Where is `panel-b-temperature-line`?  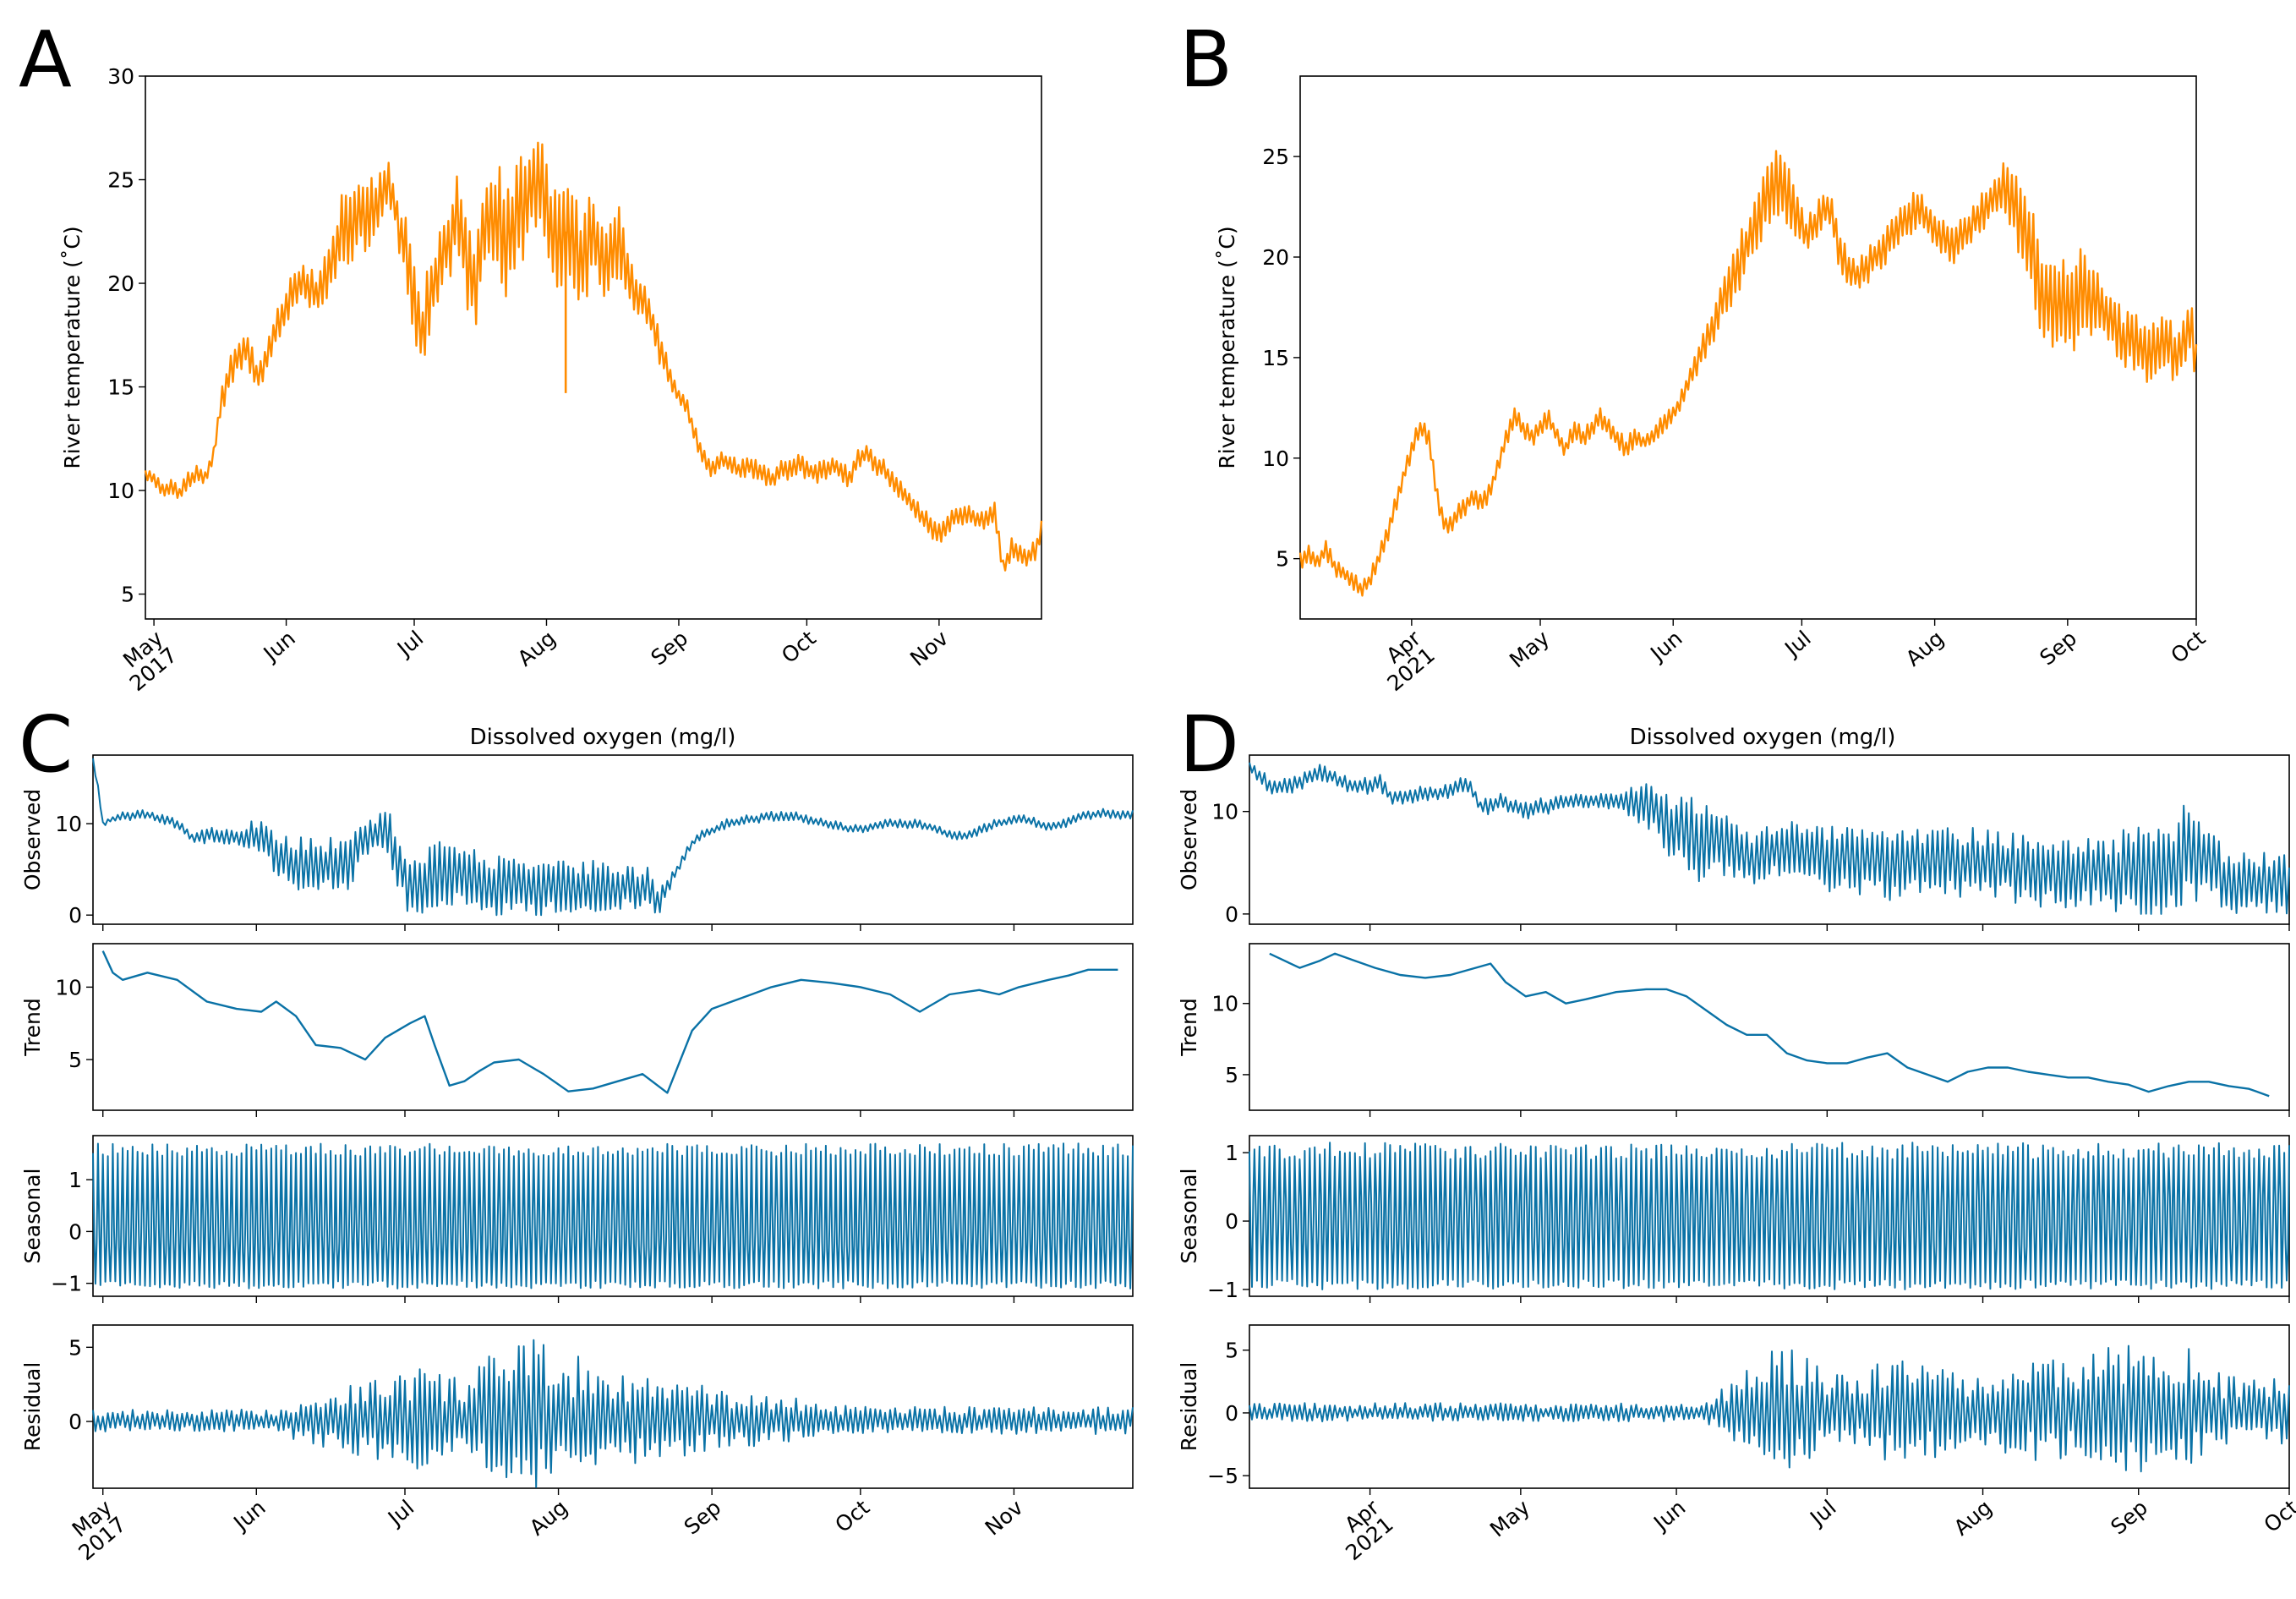 panel-b-temperature-line is located at coordinates (1748, 373).